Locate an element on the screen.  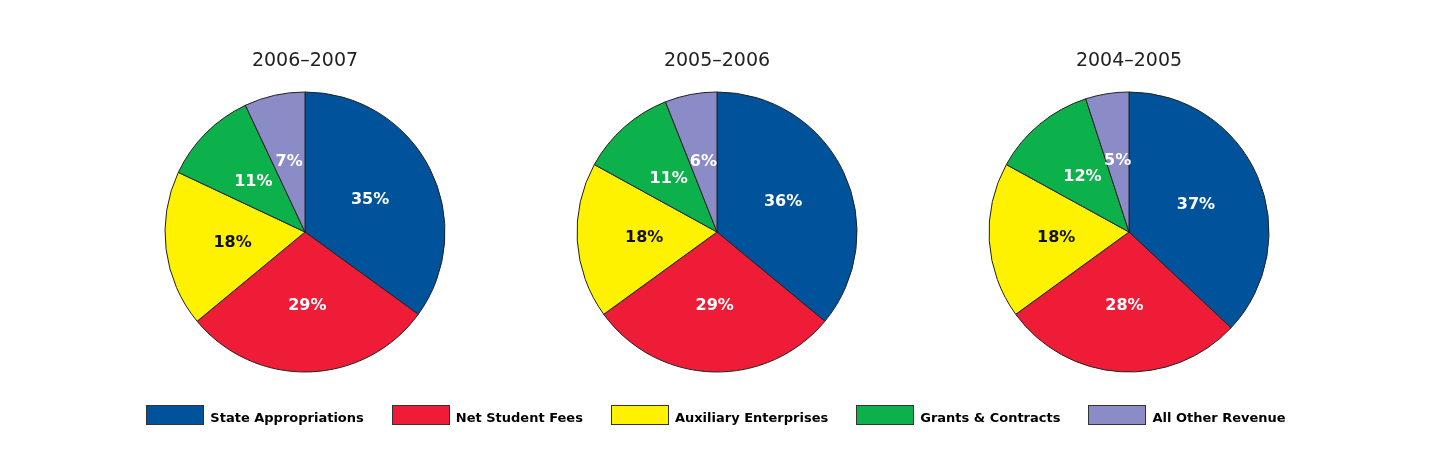
legend-label: Net Student Fees is located at coordinates (519, 417).